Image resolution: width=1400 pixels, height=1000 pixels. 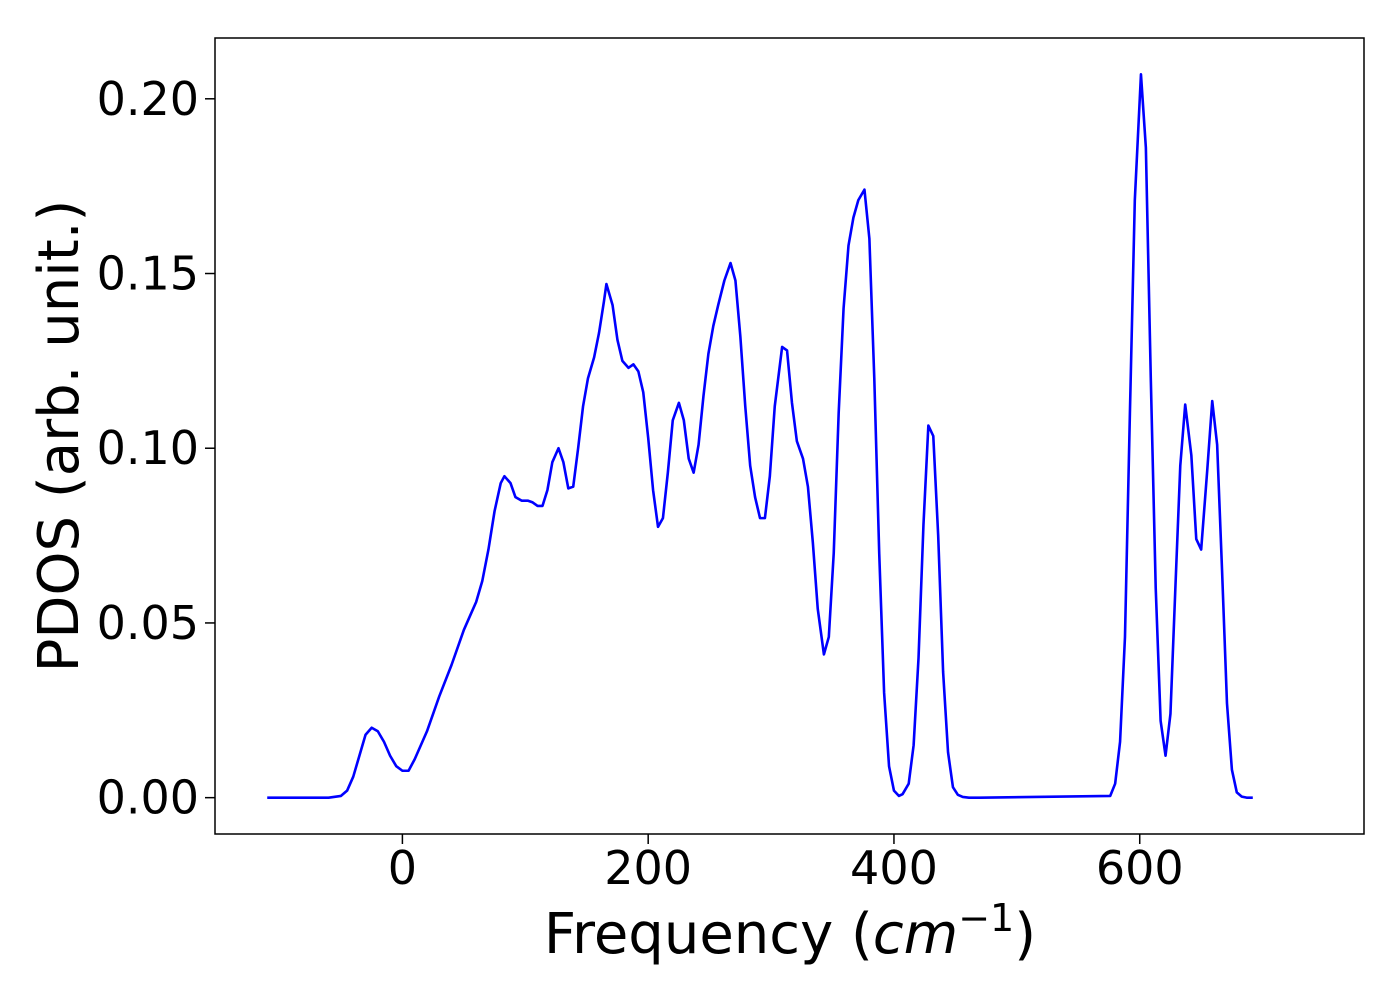 What do you see at coordinates (1025, 934) in the screenshot?
I see `x-label-text: )` at bounding box center [1025, 934].